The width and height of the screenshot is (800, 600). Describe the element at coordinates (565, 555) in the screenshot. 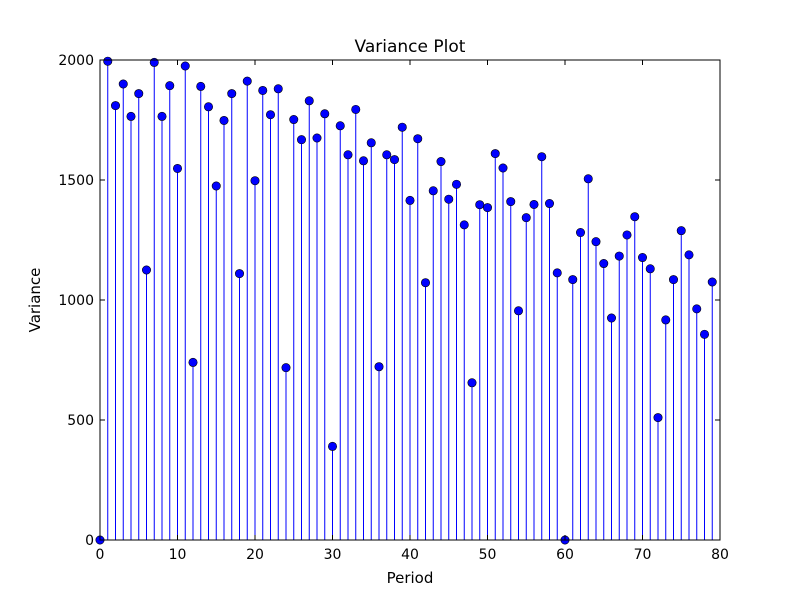

I see `x-tick-label: 60` at that location.